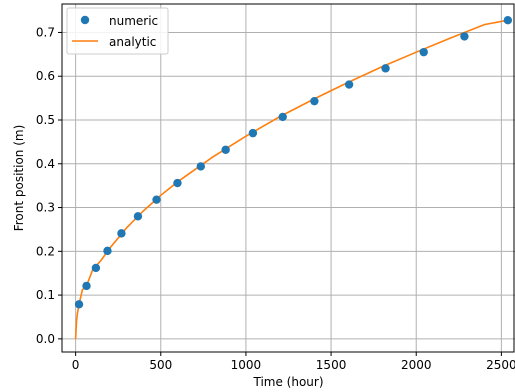 The height and width of the screenshot is (392, 515). I want to click on legend-label-analytic: analytic, so click(132, 42).